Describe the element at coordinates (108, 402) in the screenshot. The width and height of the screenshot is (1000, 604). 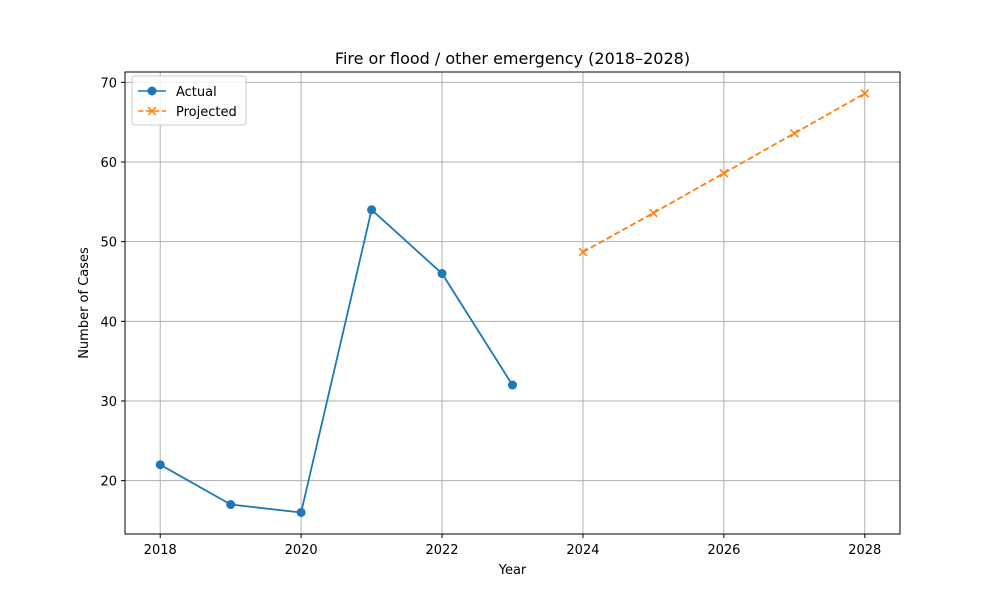
I see `y-tick-label: 30` at that location.